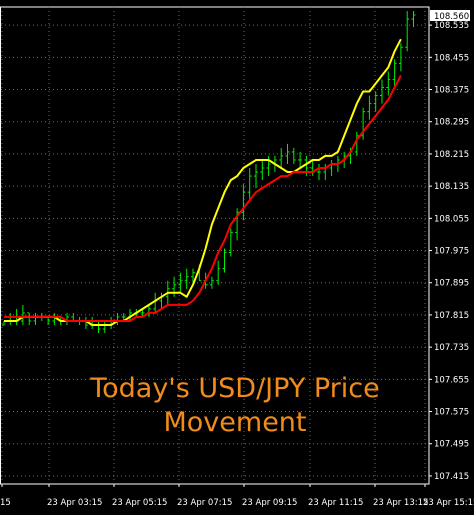 This screenshot has height=515, width=474. What do you see at coordinates (335, 503) in the screenshot?
I see `x-tick-label: 23 Apr 11:15` at bounding box center [335, 503].